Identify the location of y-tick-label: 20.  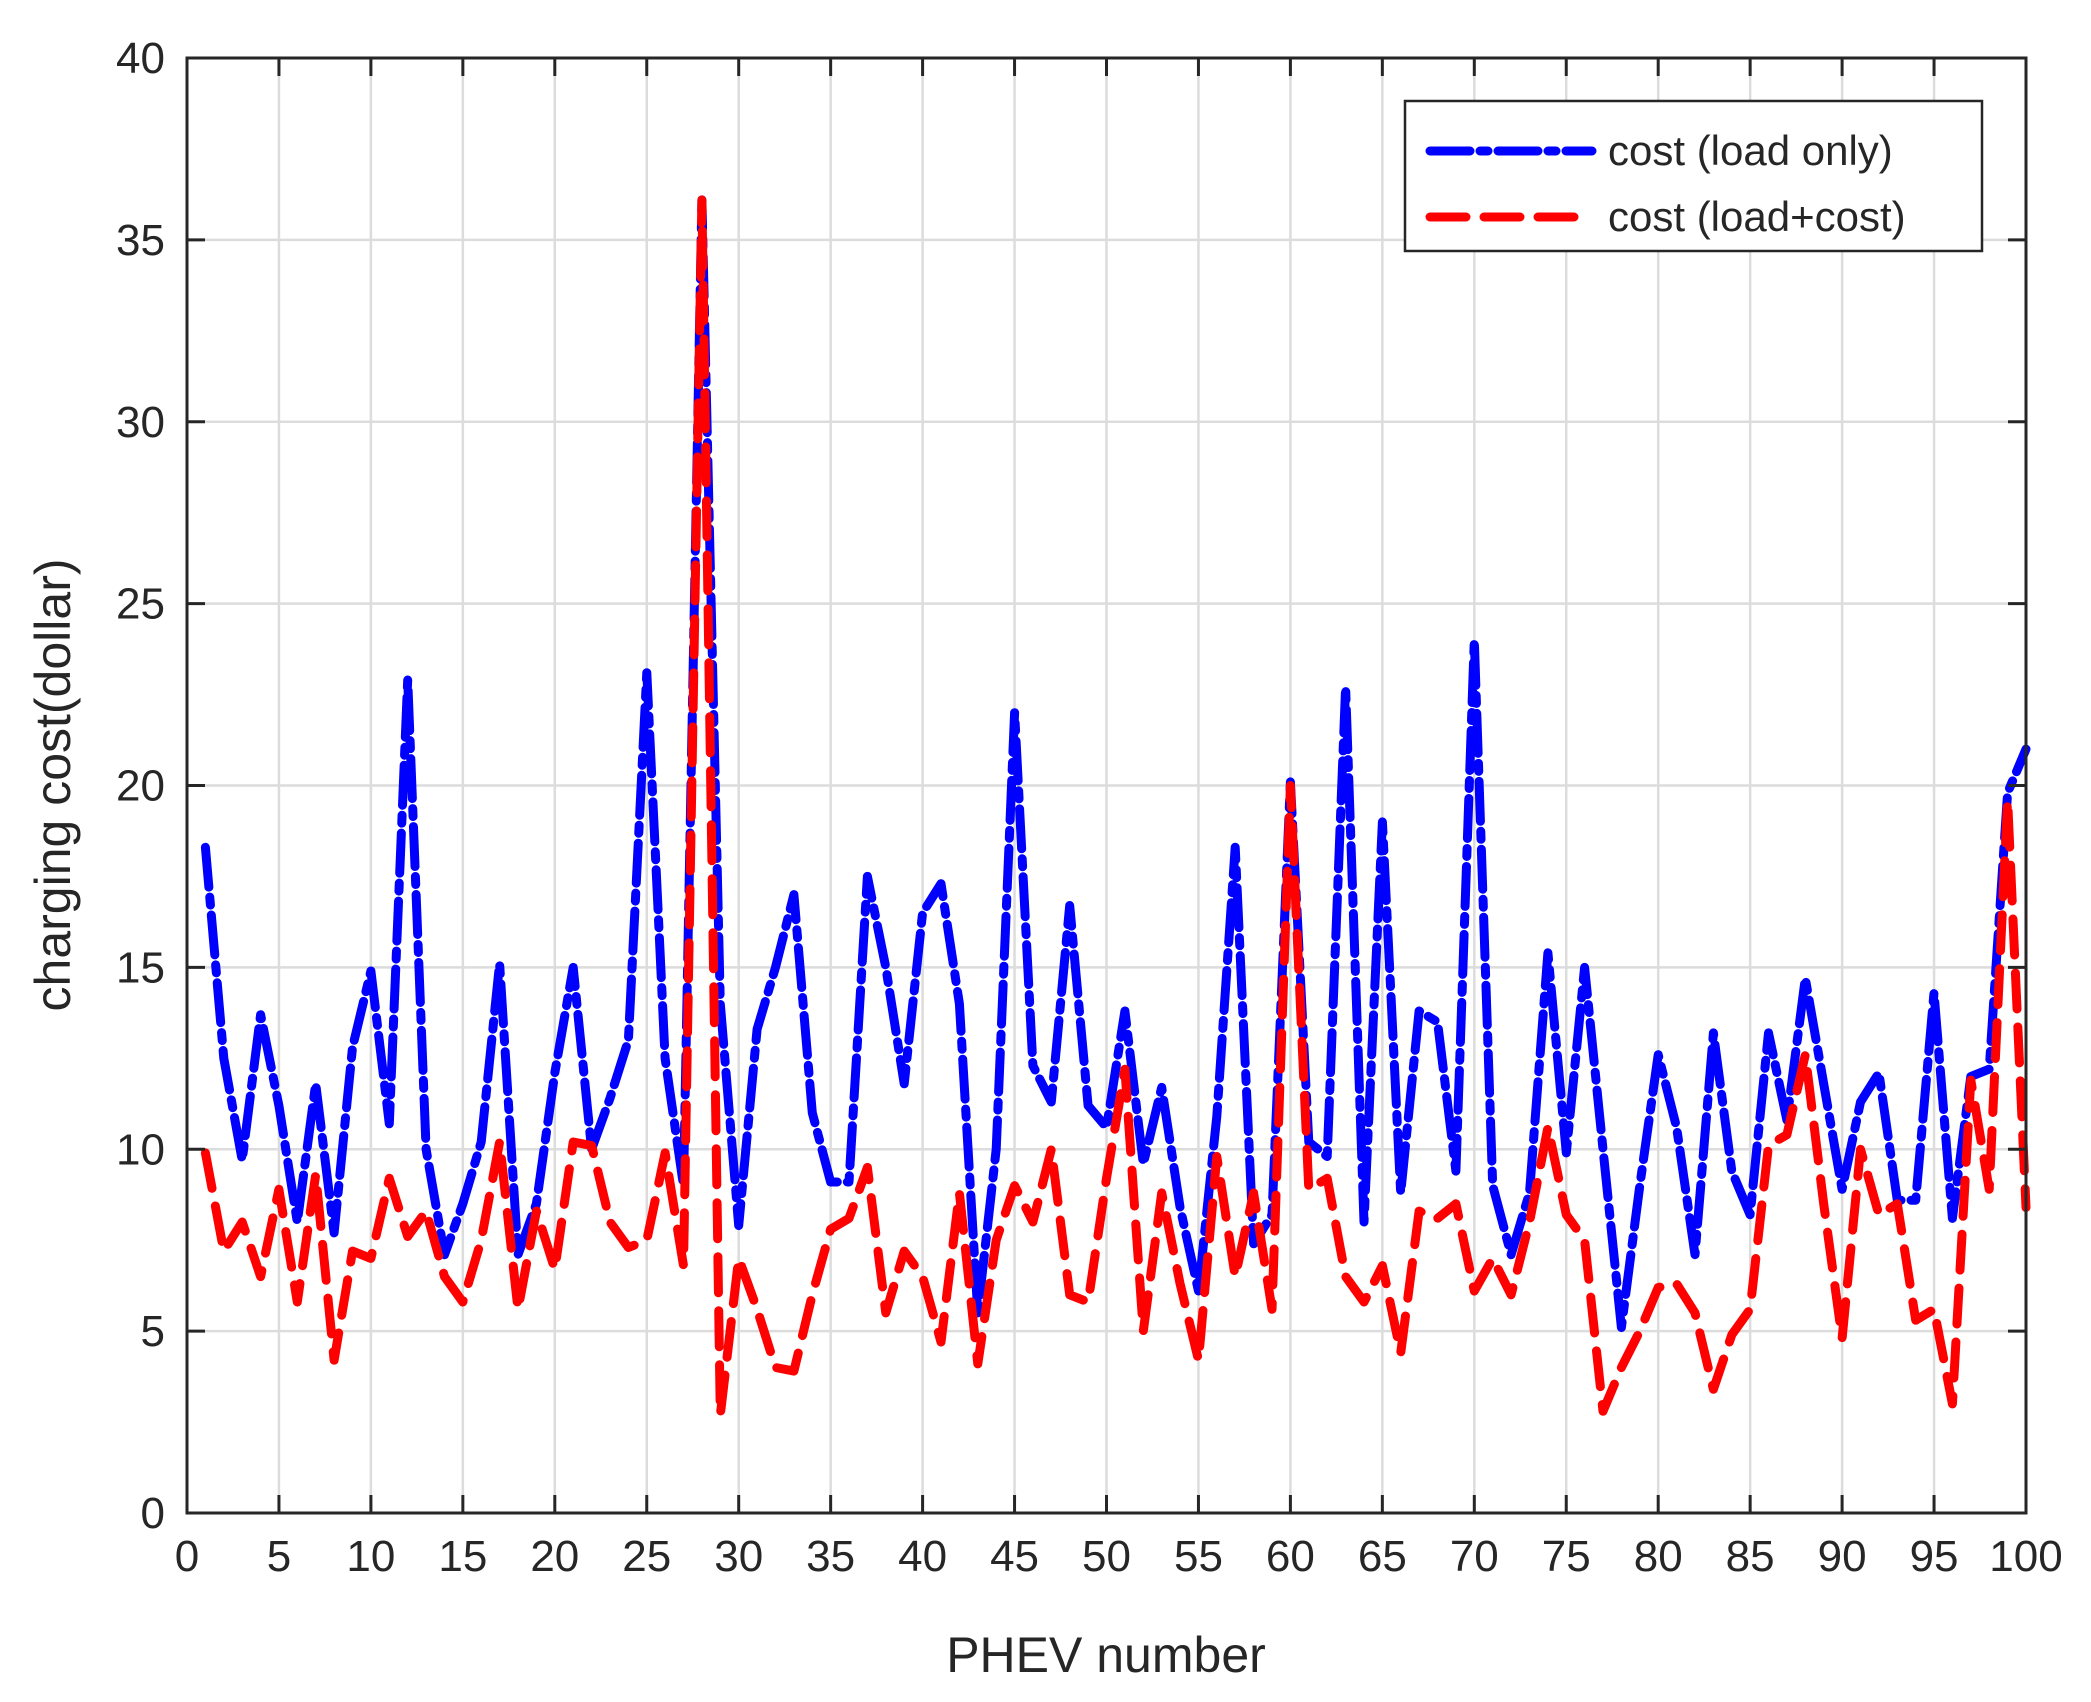
(140, 786).